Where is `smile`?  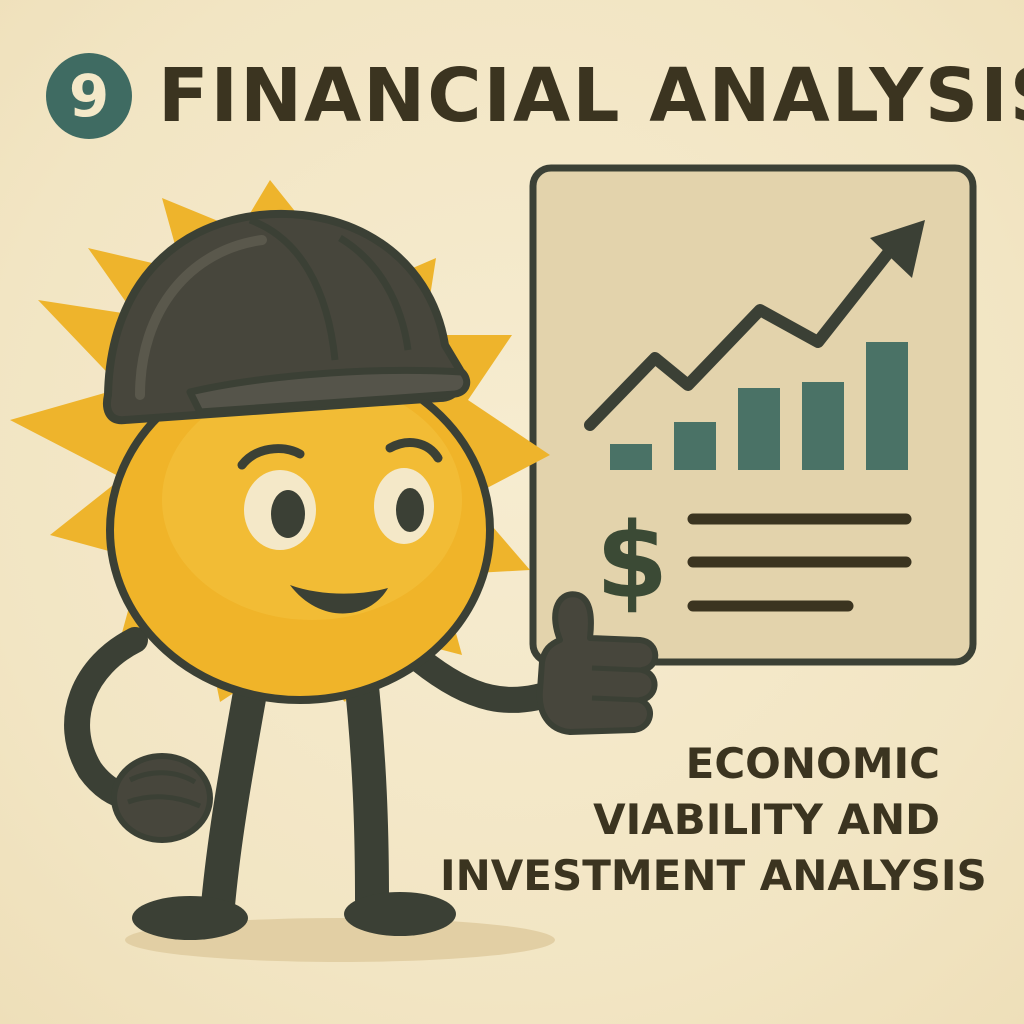 smile is located at coordinates (339, 599).